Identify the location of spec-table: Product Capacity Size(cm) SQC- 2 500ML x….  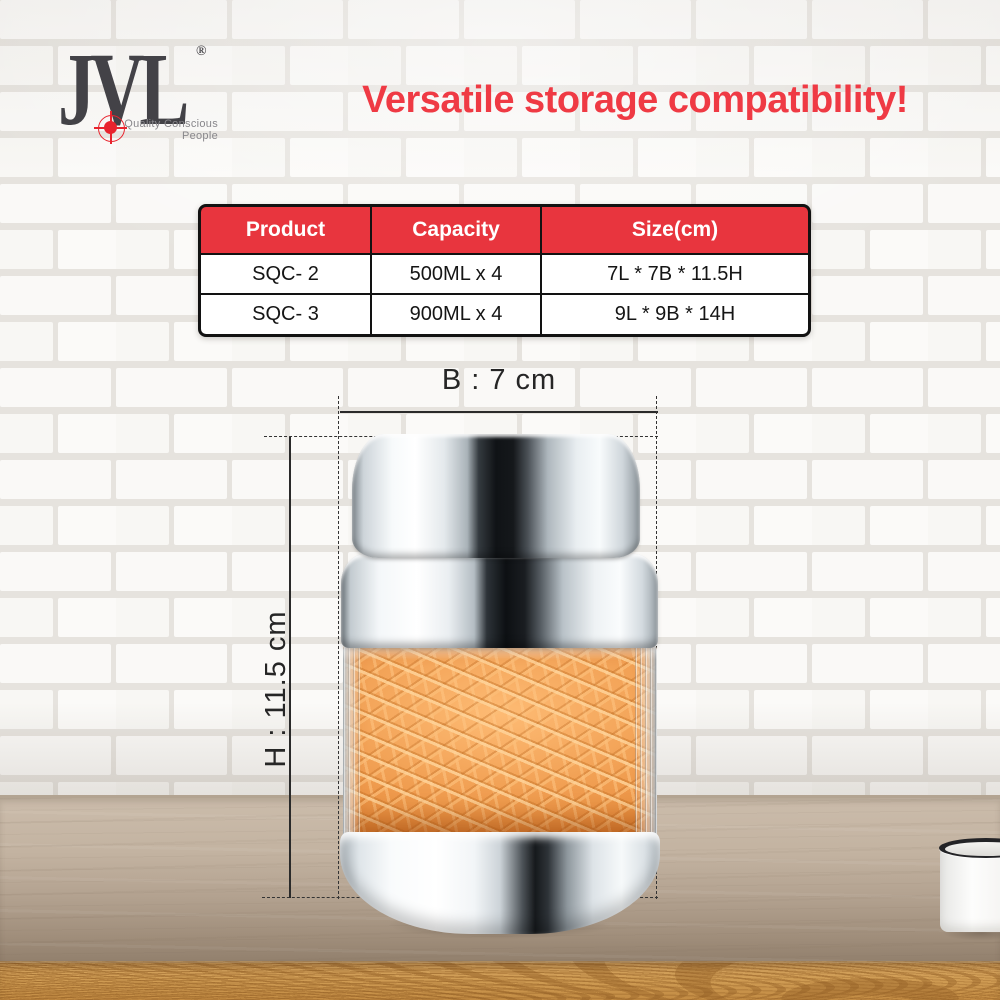
(504, 270).